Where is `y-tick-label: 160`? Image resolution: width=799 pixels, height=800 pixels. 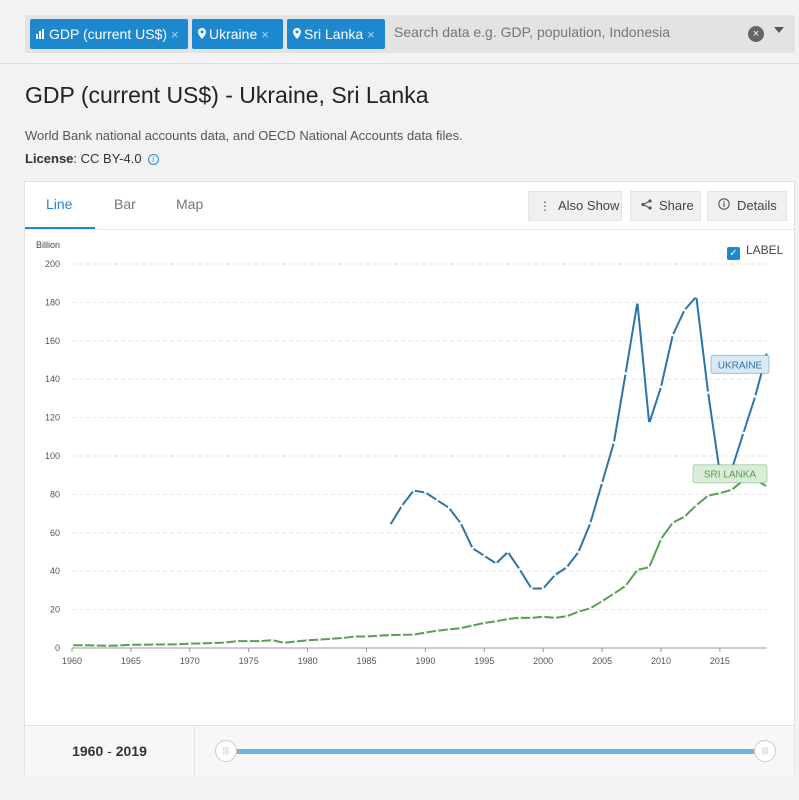
y-tick-label: 160 is located at coordinates (52, 341).